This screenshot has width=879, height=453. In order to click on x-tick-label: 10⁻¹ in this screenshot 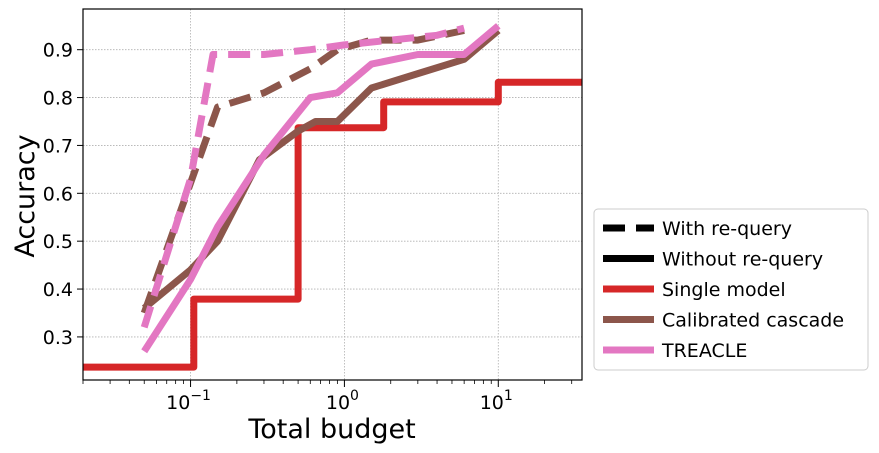, I will do `click(188, 401)`.